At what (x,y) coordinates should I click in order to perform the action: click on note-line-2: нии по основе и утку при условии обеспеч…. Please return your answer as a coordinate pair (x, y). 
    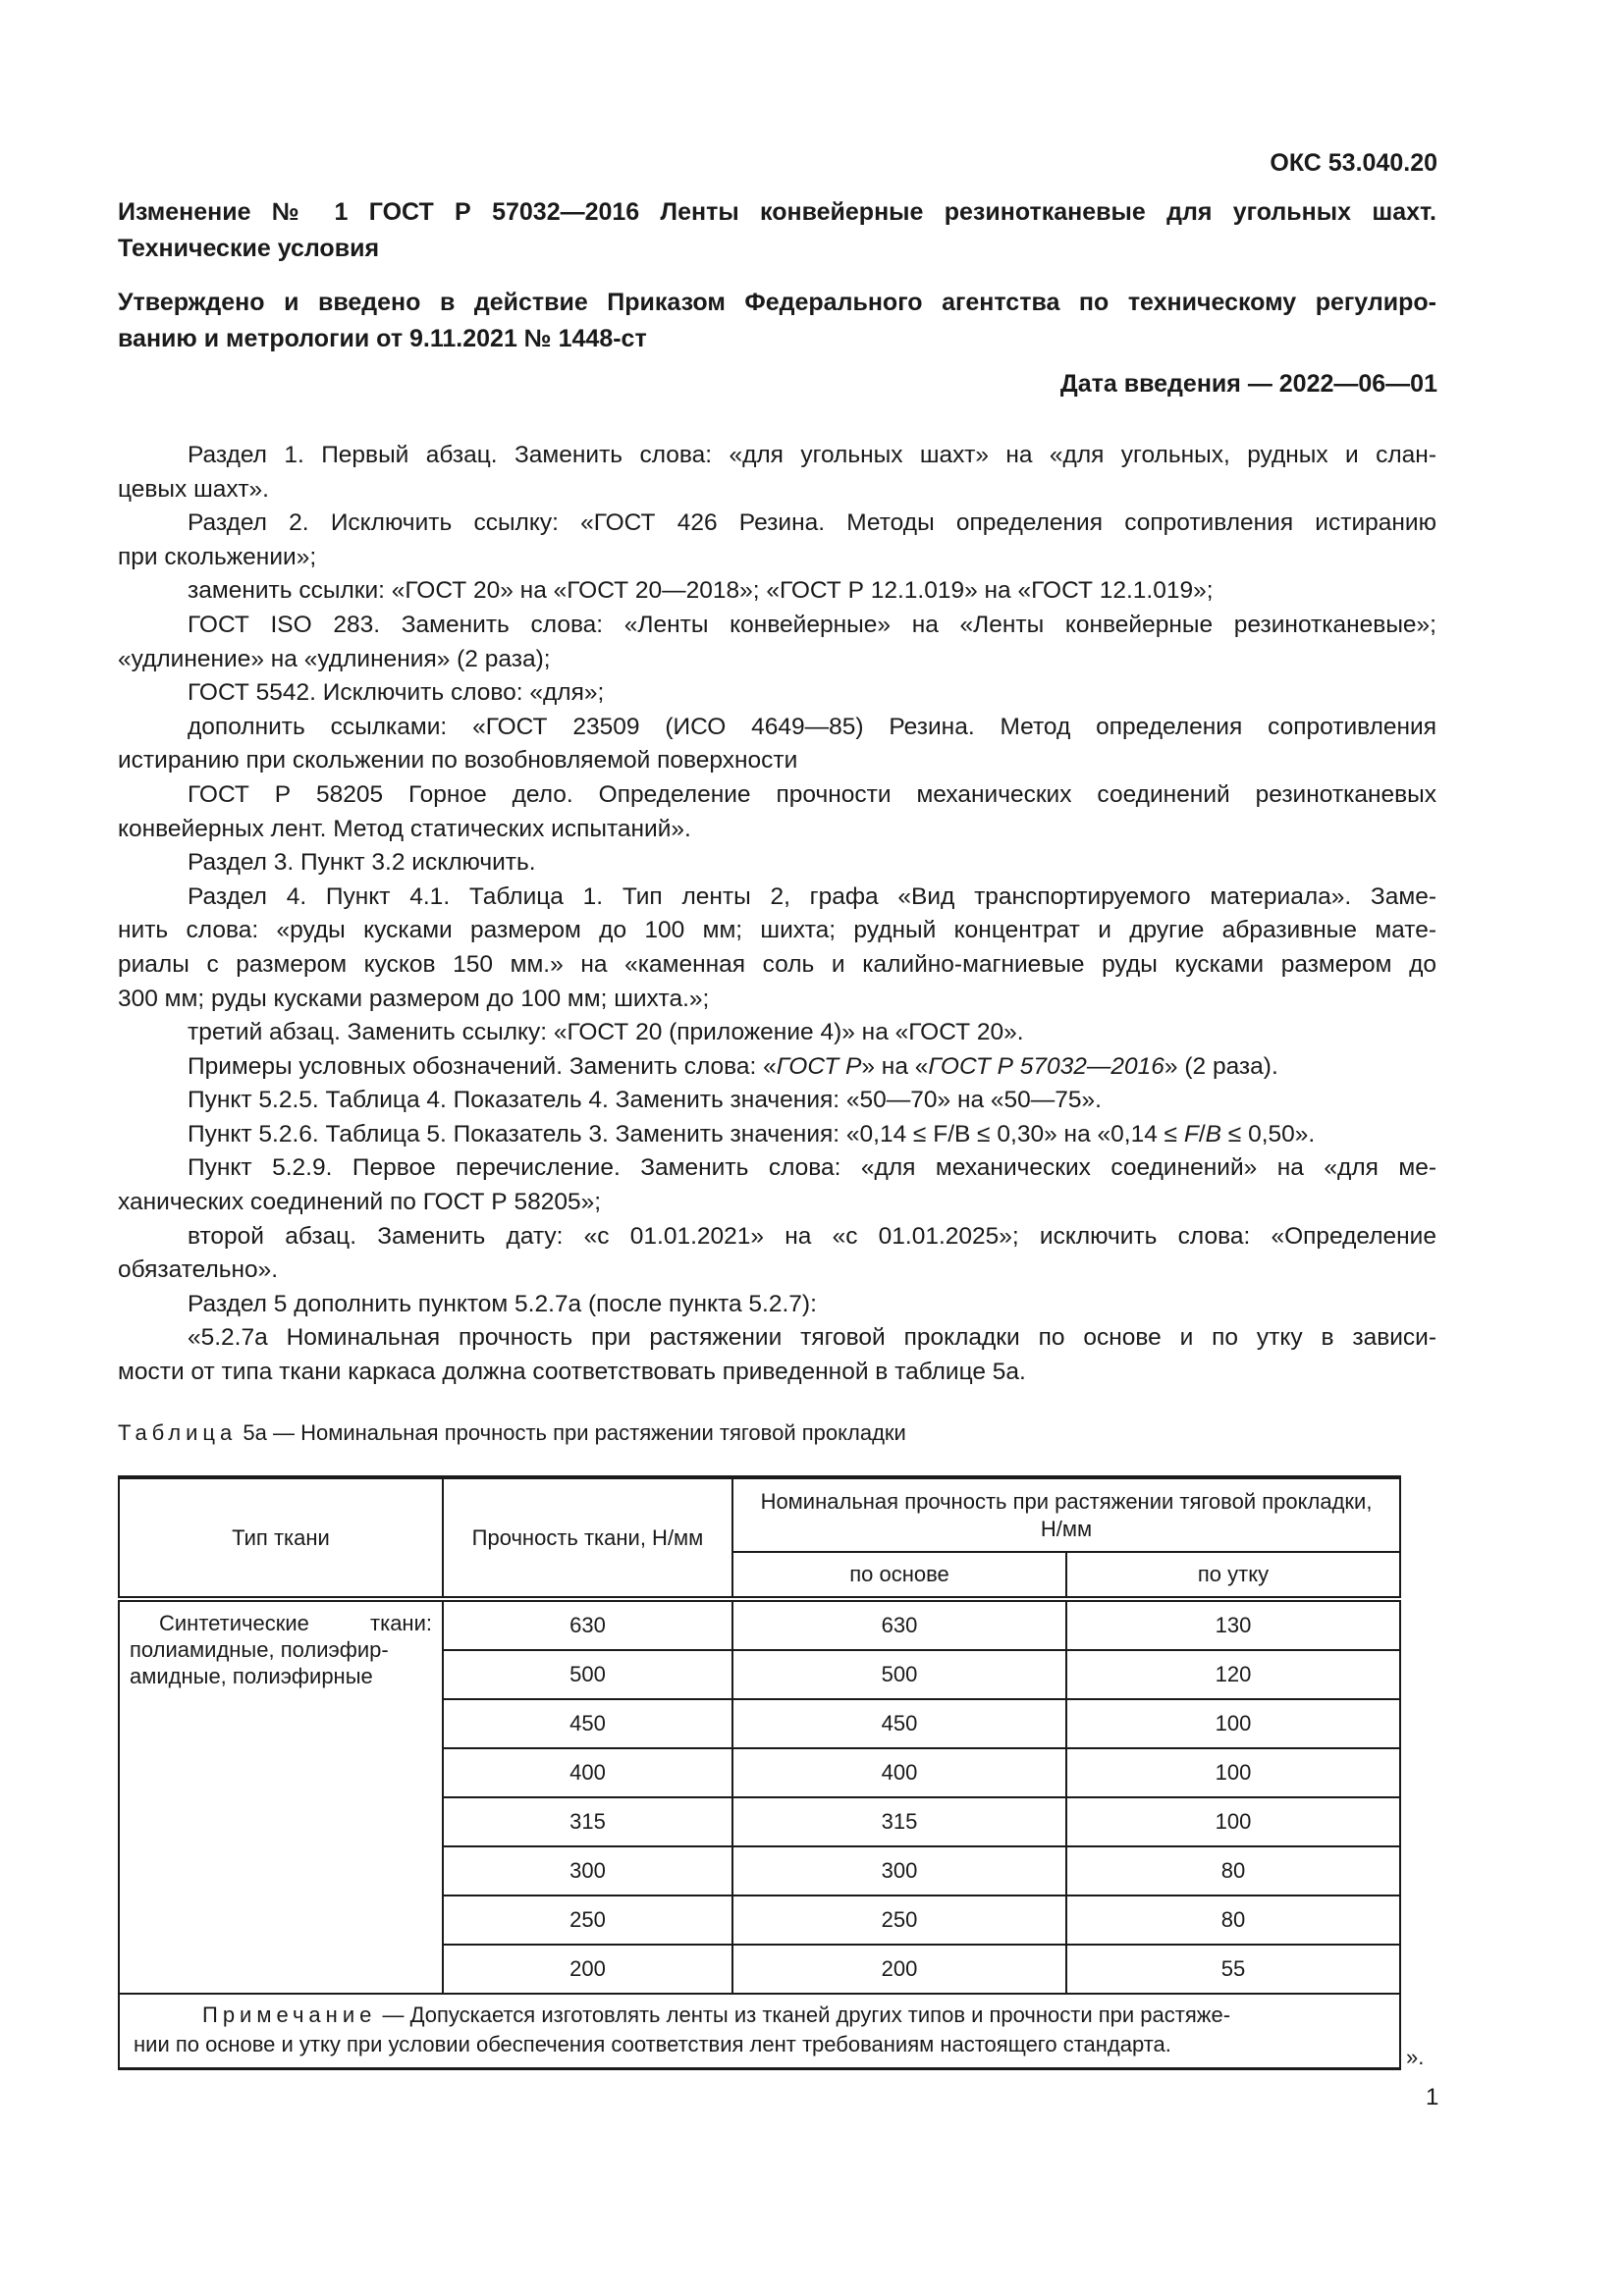
    Looking at the image, I should click on (652, 2044).